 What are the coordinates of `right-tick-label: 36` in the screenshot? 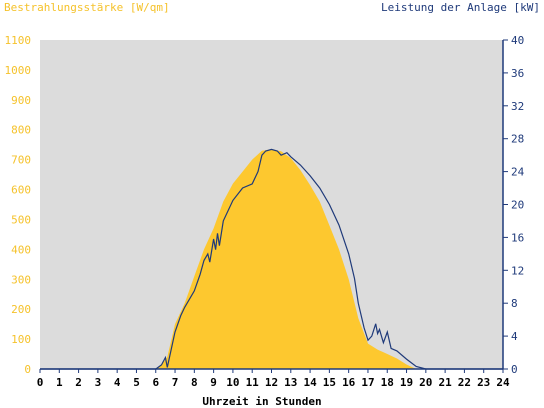 It's located at (517, 73).